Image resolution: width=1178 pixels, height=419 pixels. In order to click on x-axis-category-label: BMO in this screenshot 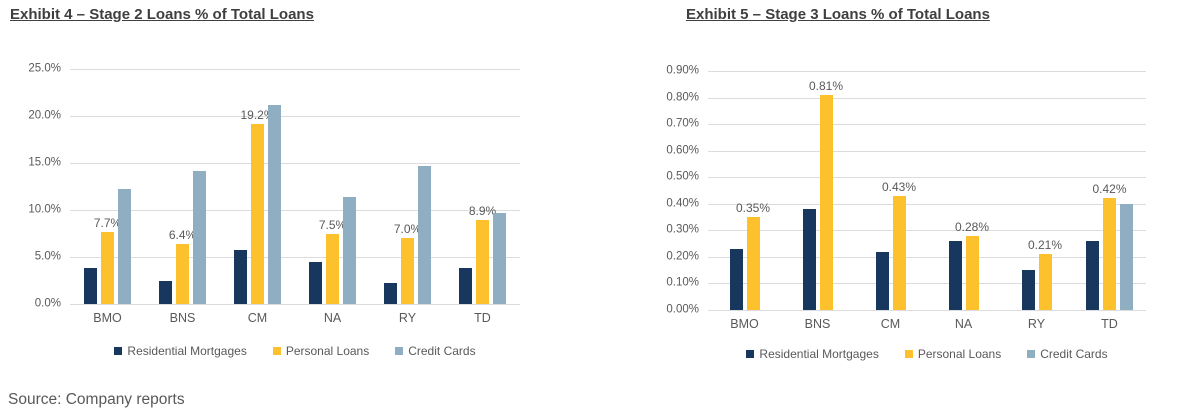, I will do `click(744, 324)`.